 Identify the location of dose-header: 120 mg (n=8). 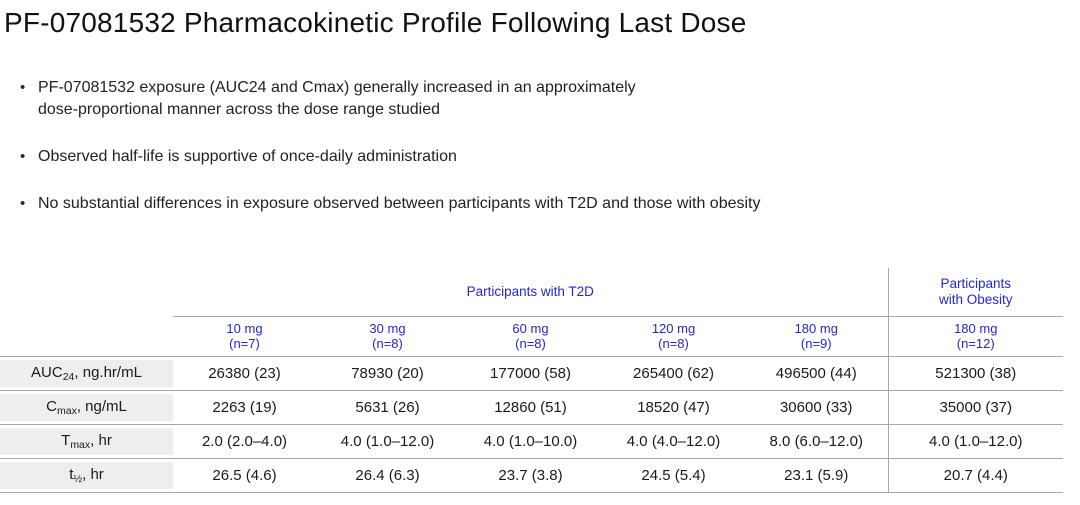
(673, 336).